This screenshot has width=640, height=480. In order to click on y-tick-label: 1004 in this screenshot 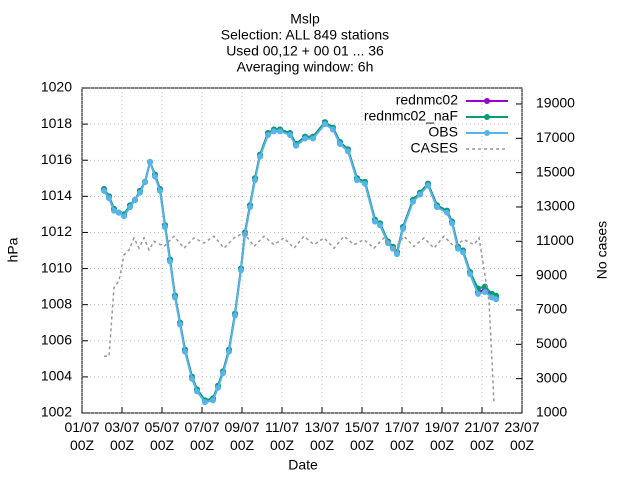, I will do `click(56, 376)`.